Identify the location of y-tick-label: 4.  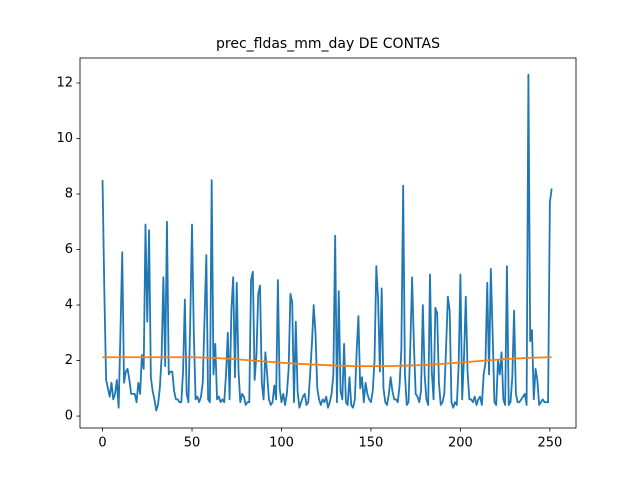
(69, 305).